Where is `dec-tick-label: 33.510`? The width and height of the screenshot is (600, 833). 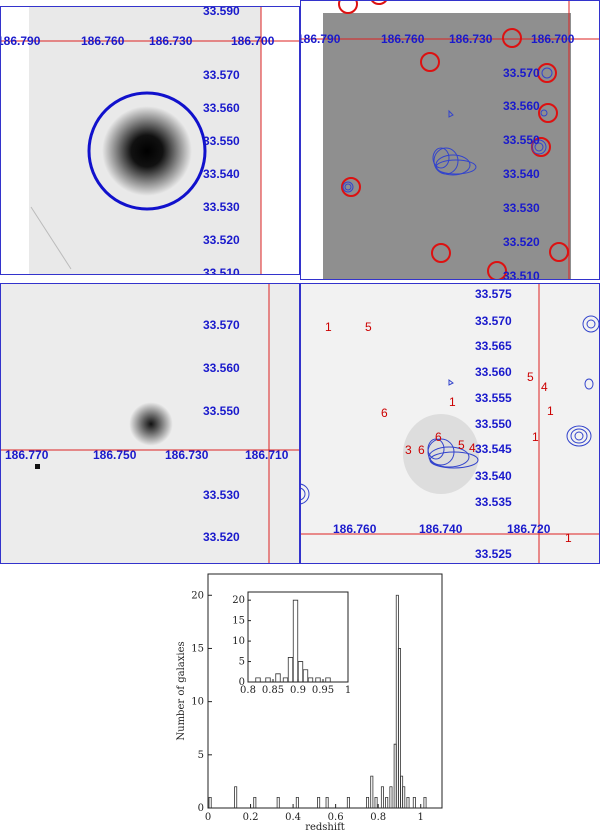 dec-tick-label: 33.510 is located at coordinates (521, 274).